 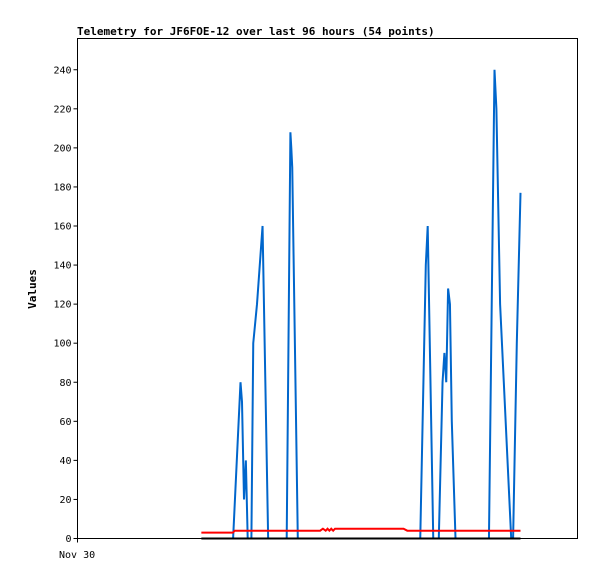 What do you see at coordinates (62, 266) in the screenshot?
I see `y-tick-label: 140` at bounding box center [62, 266].